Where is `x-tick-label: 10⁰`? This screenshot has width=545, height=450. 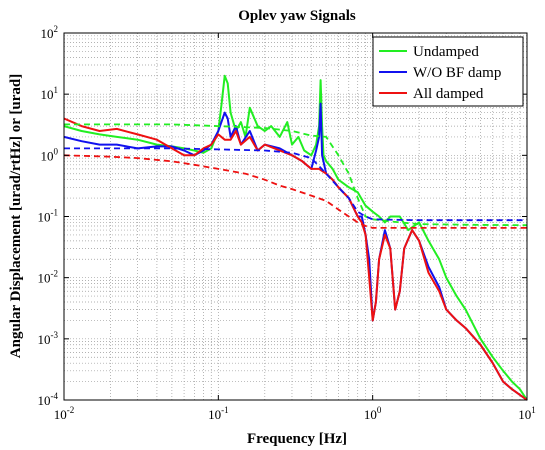
x-tick-label: 10⁰ is located at coordinates (373, 413).